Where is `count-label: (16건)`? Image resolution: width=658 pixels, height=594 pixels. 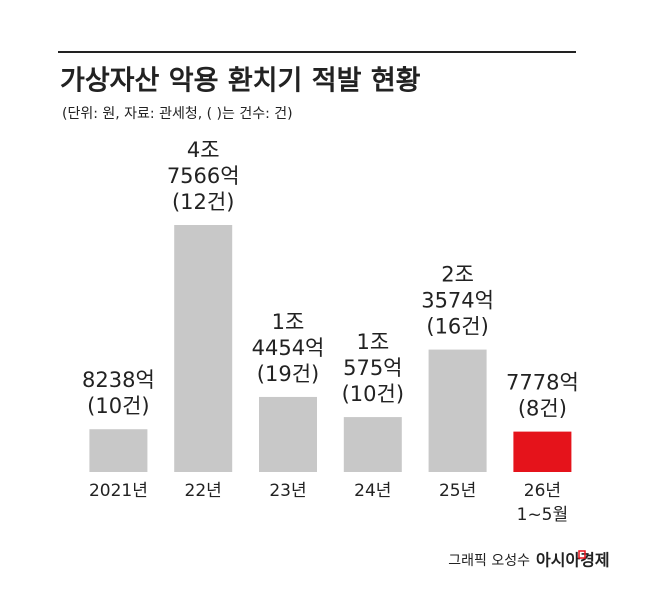
count-label: (16건) is located at coordinates (457, 327).